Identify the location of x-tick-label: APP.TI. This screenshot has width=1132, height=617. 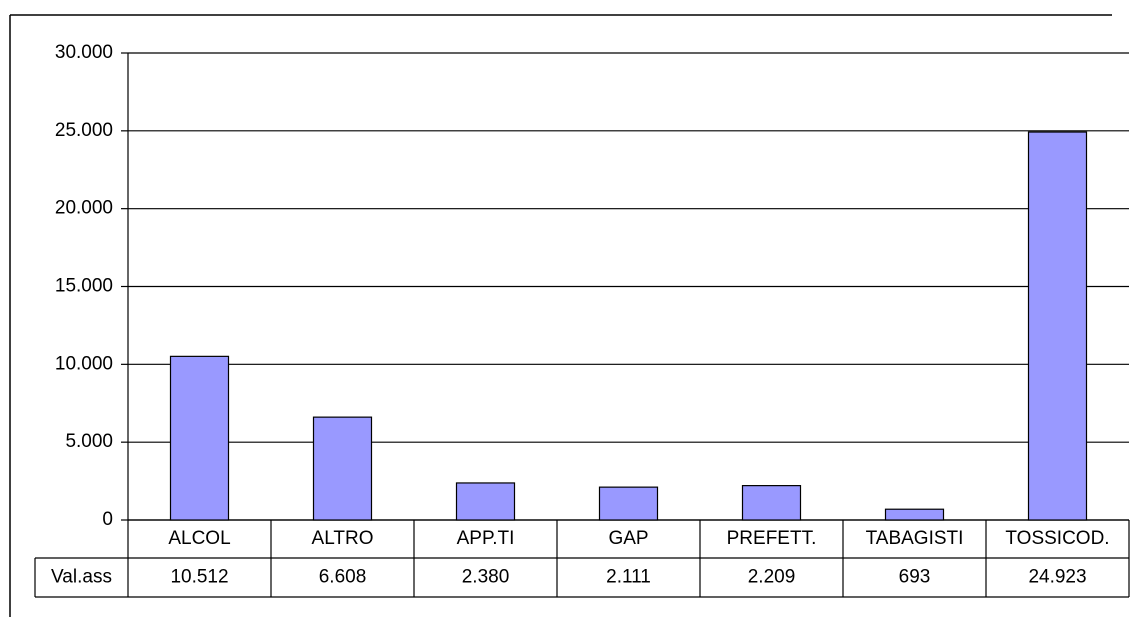
(486, 538).